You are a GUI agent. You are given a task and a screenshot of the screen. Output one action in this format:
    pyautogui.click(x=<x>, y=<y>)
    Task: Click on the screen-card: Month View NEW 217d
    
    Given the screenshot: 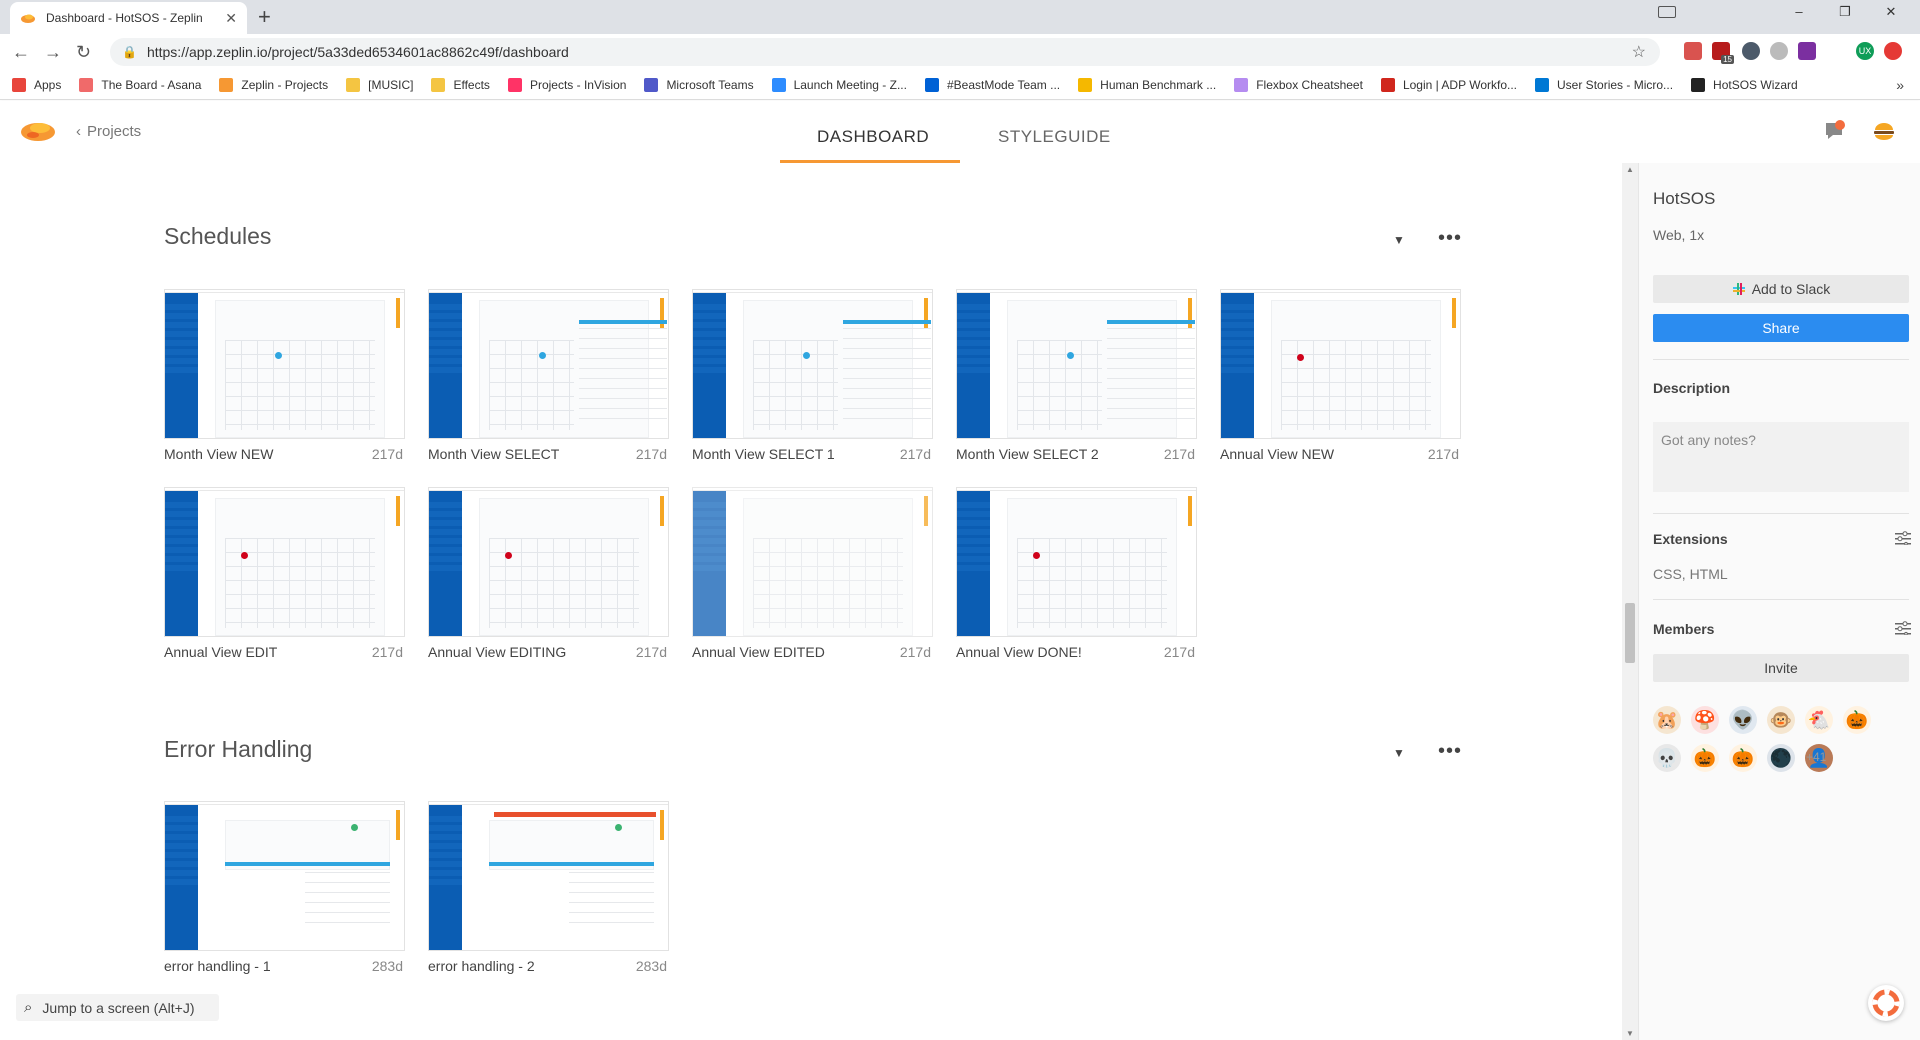 What is the action you would take?
    pyautogui.click(x=284, y=375)
    